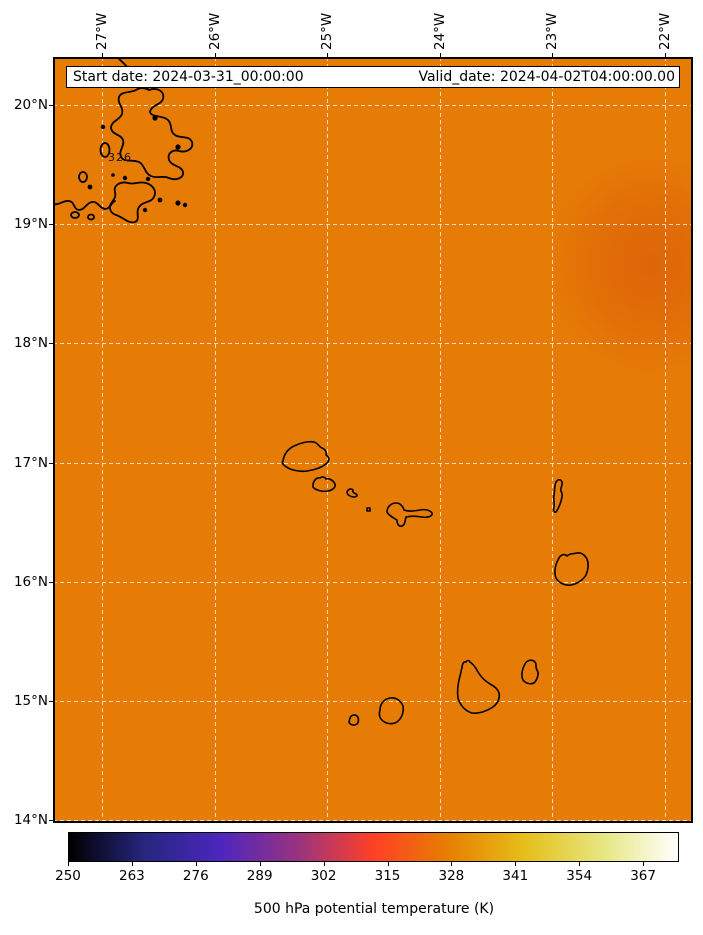  Describe the element at coordinates (215, 31) in the screenshot. I see `x-tick-label: 26°W` at that location.